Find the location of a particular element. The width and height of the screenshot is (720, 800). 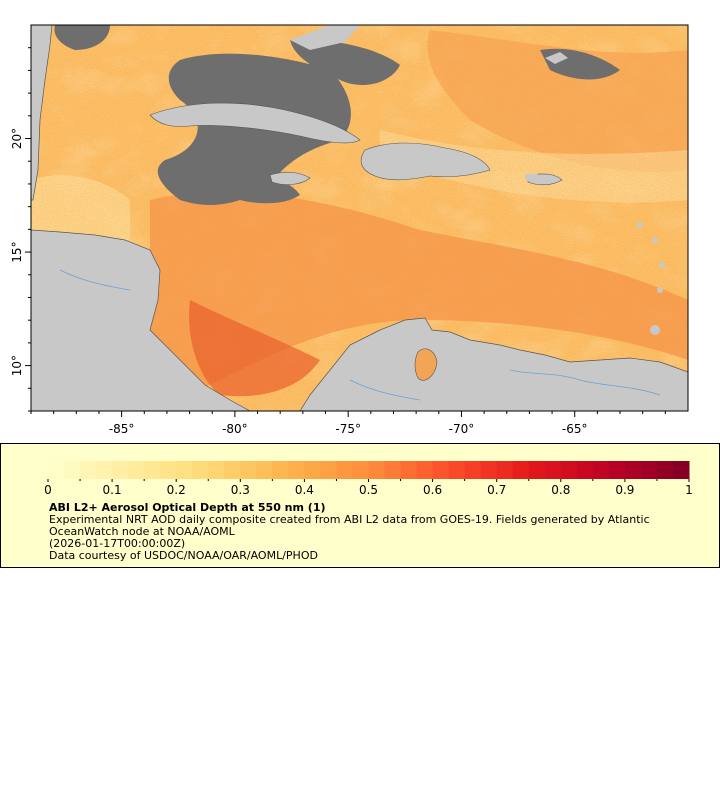

legend-description-line-2: OceanWatch node at NOAA/AOML is located at coordinates (142, 531).